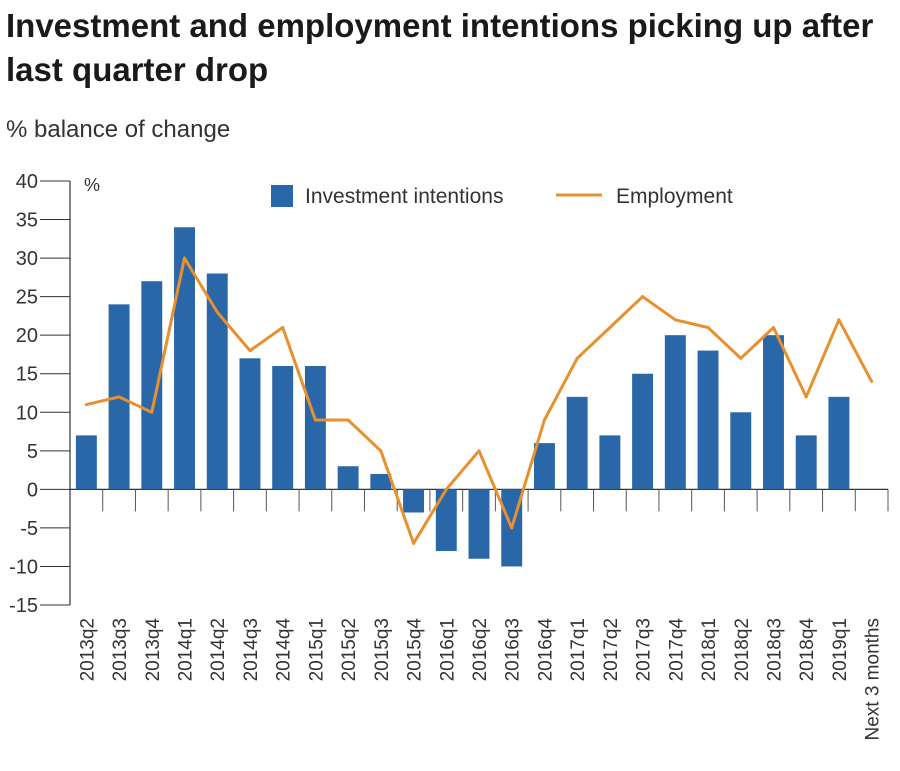 The width and height of the screenshot is (900, 771). What do you see at coordinates (27, 298) in the screenshot?
I see `y-tick-label: 25` at bounding box center [27, 298].